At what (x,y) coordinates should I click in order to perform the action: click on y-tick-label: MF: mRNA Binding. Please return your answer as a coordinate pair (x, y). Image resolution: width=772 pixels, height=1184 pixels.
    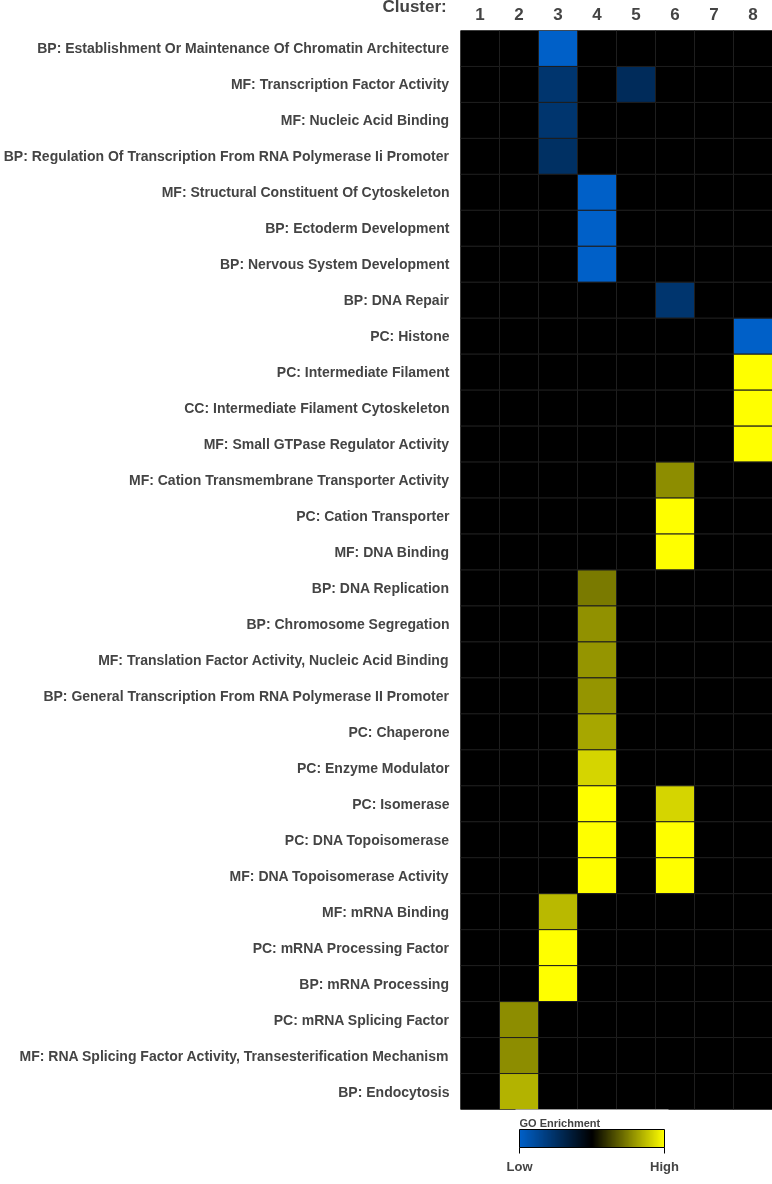
    Looking at the image, I should click on (385, 911).